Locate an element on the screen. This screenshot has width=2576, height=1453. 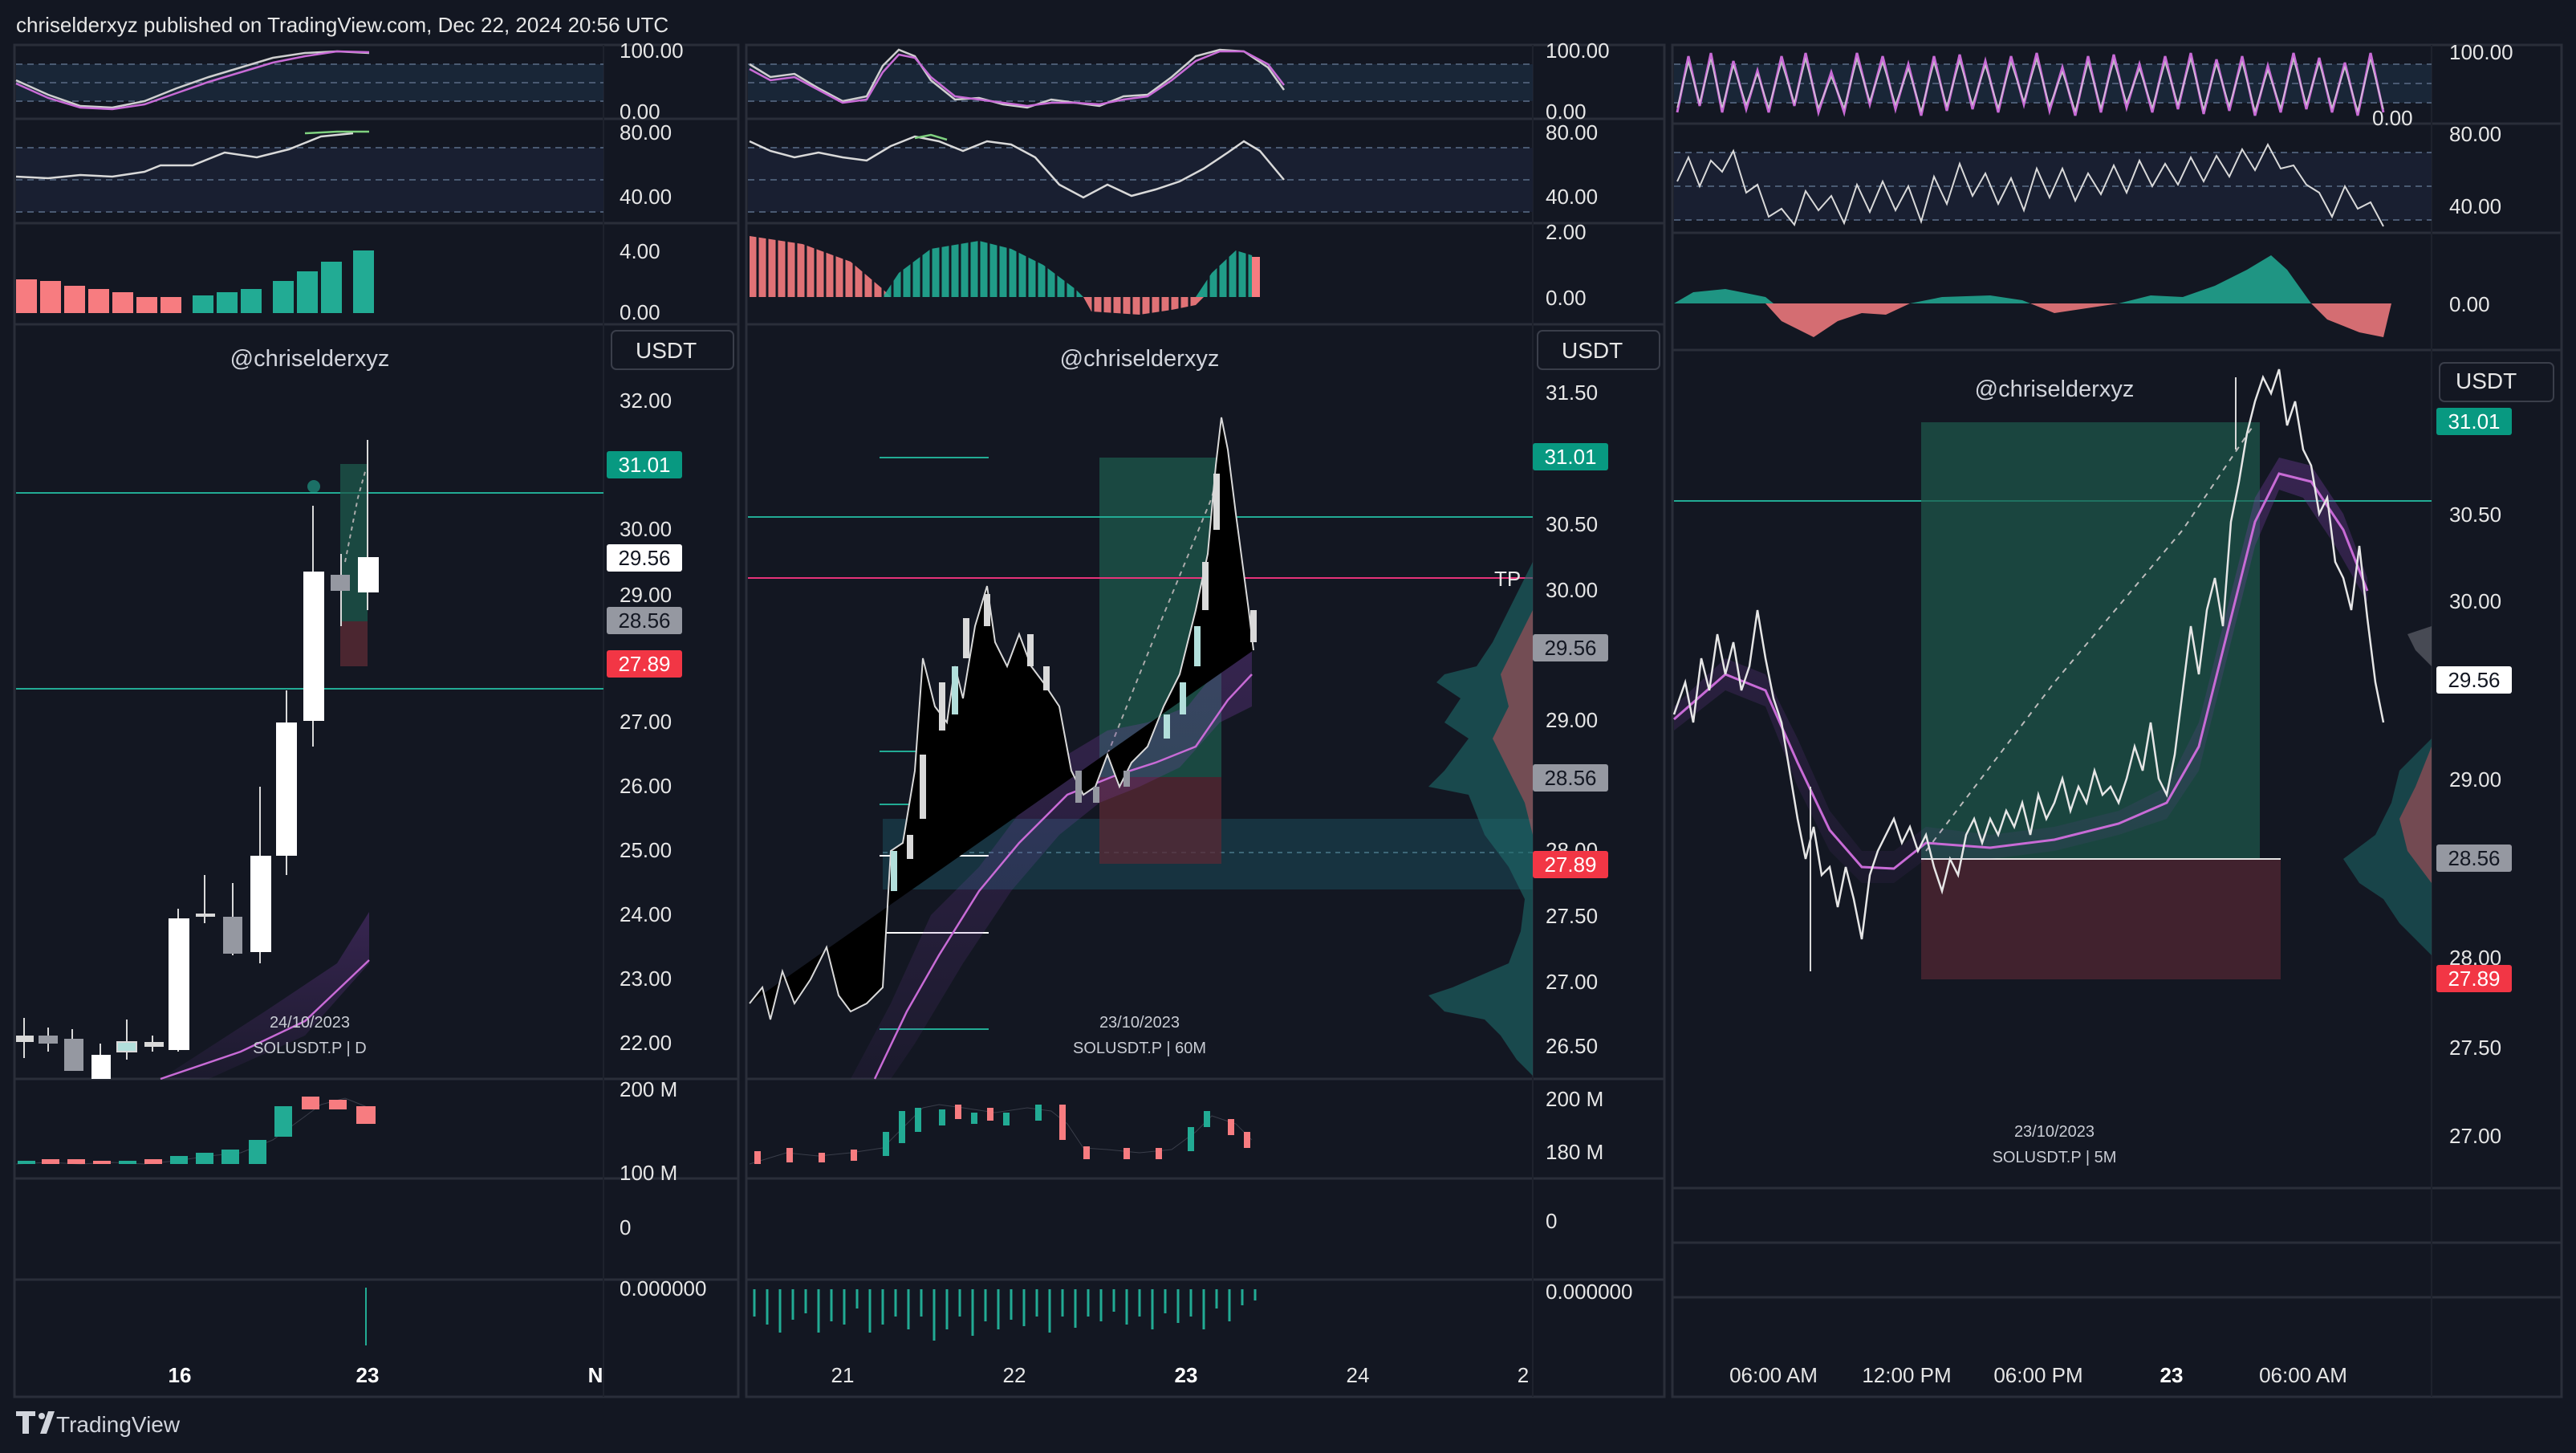
histogram-pane: 4.00 0.00 is located at coordinates (338, 281).